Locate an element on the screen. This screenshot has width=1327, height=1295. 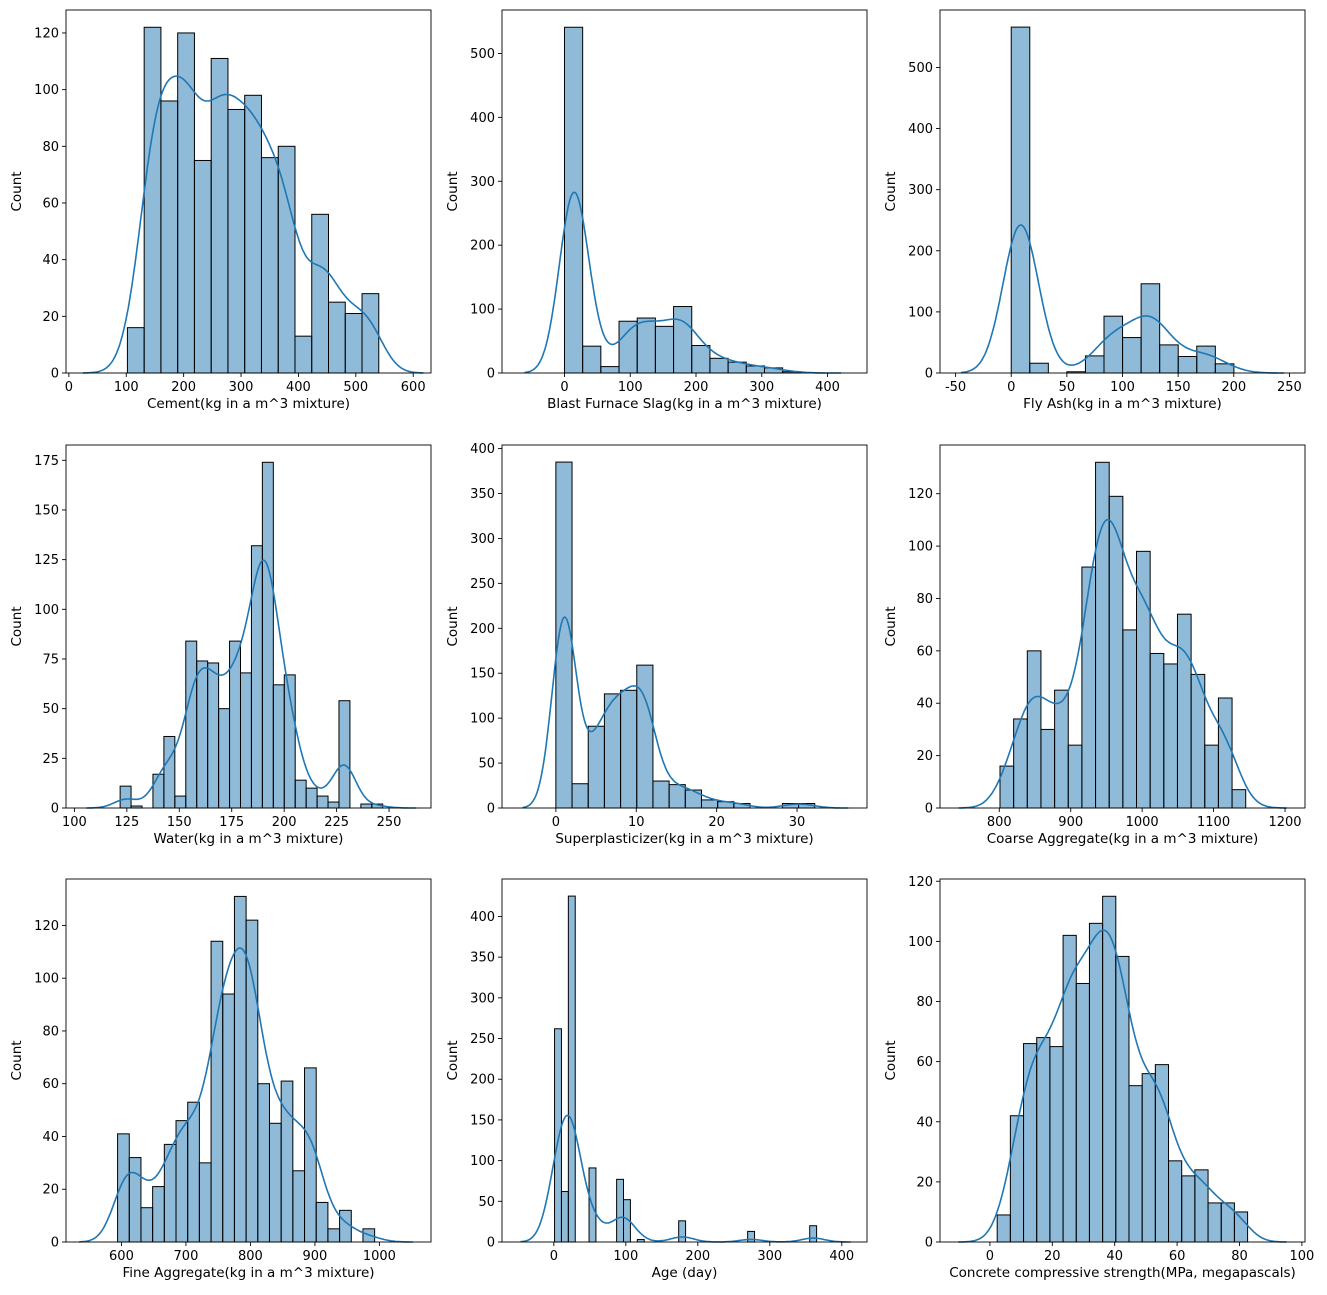
x-tick-label: 250 is located at coordinates (389, 822).